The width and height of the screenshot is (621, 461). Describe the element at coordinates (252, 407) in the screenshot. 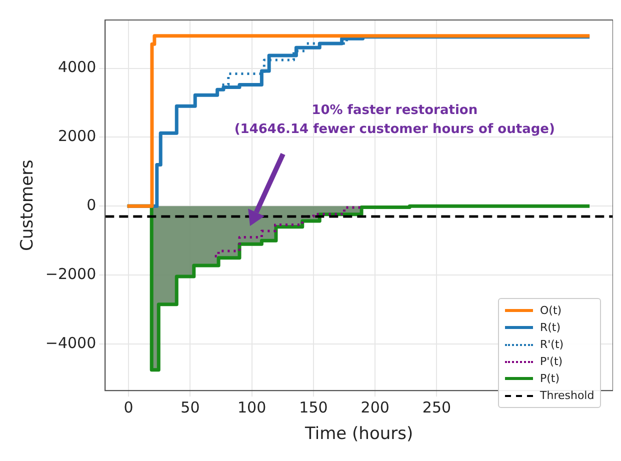

I see `x-tick-label: 100` at that location.